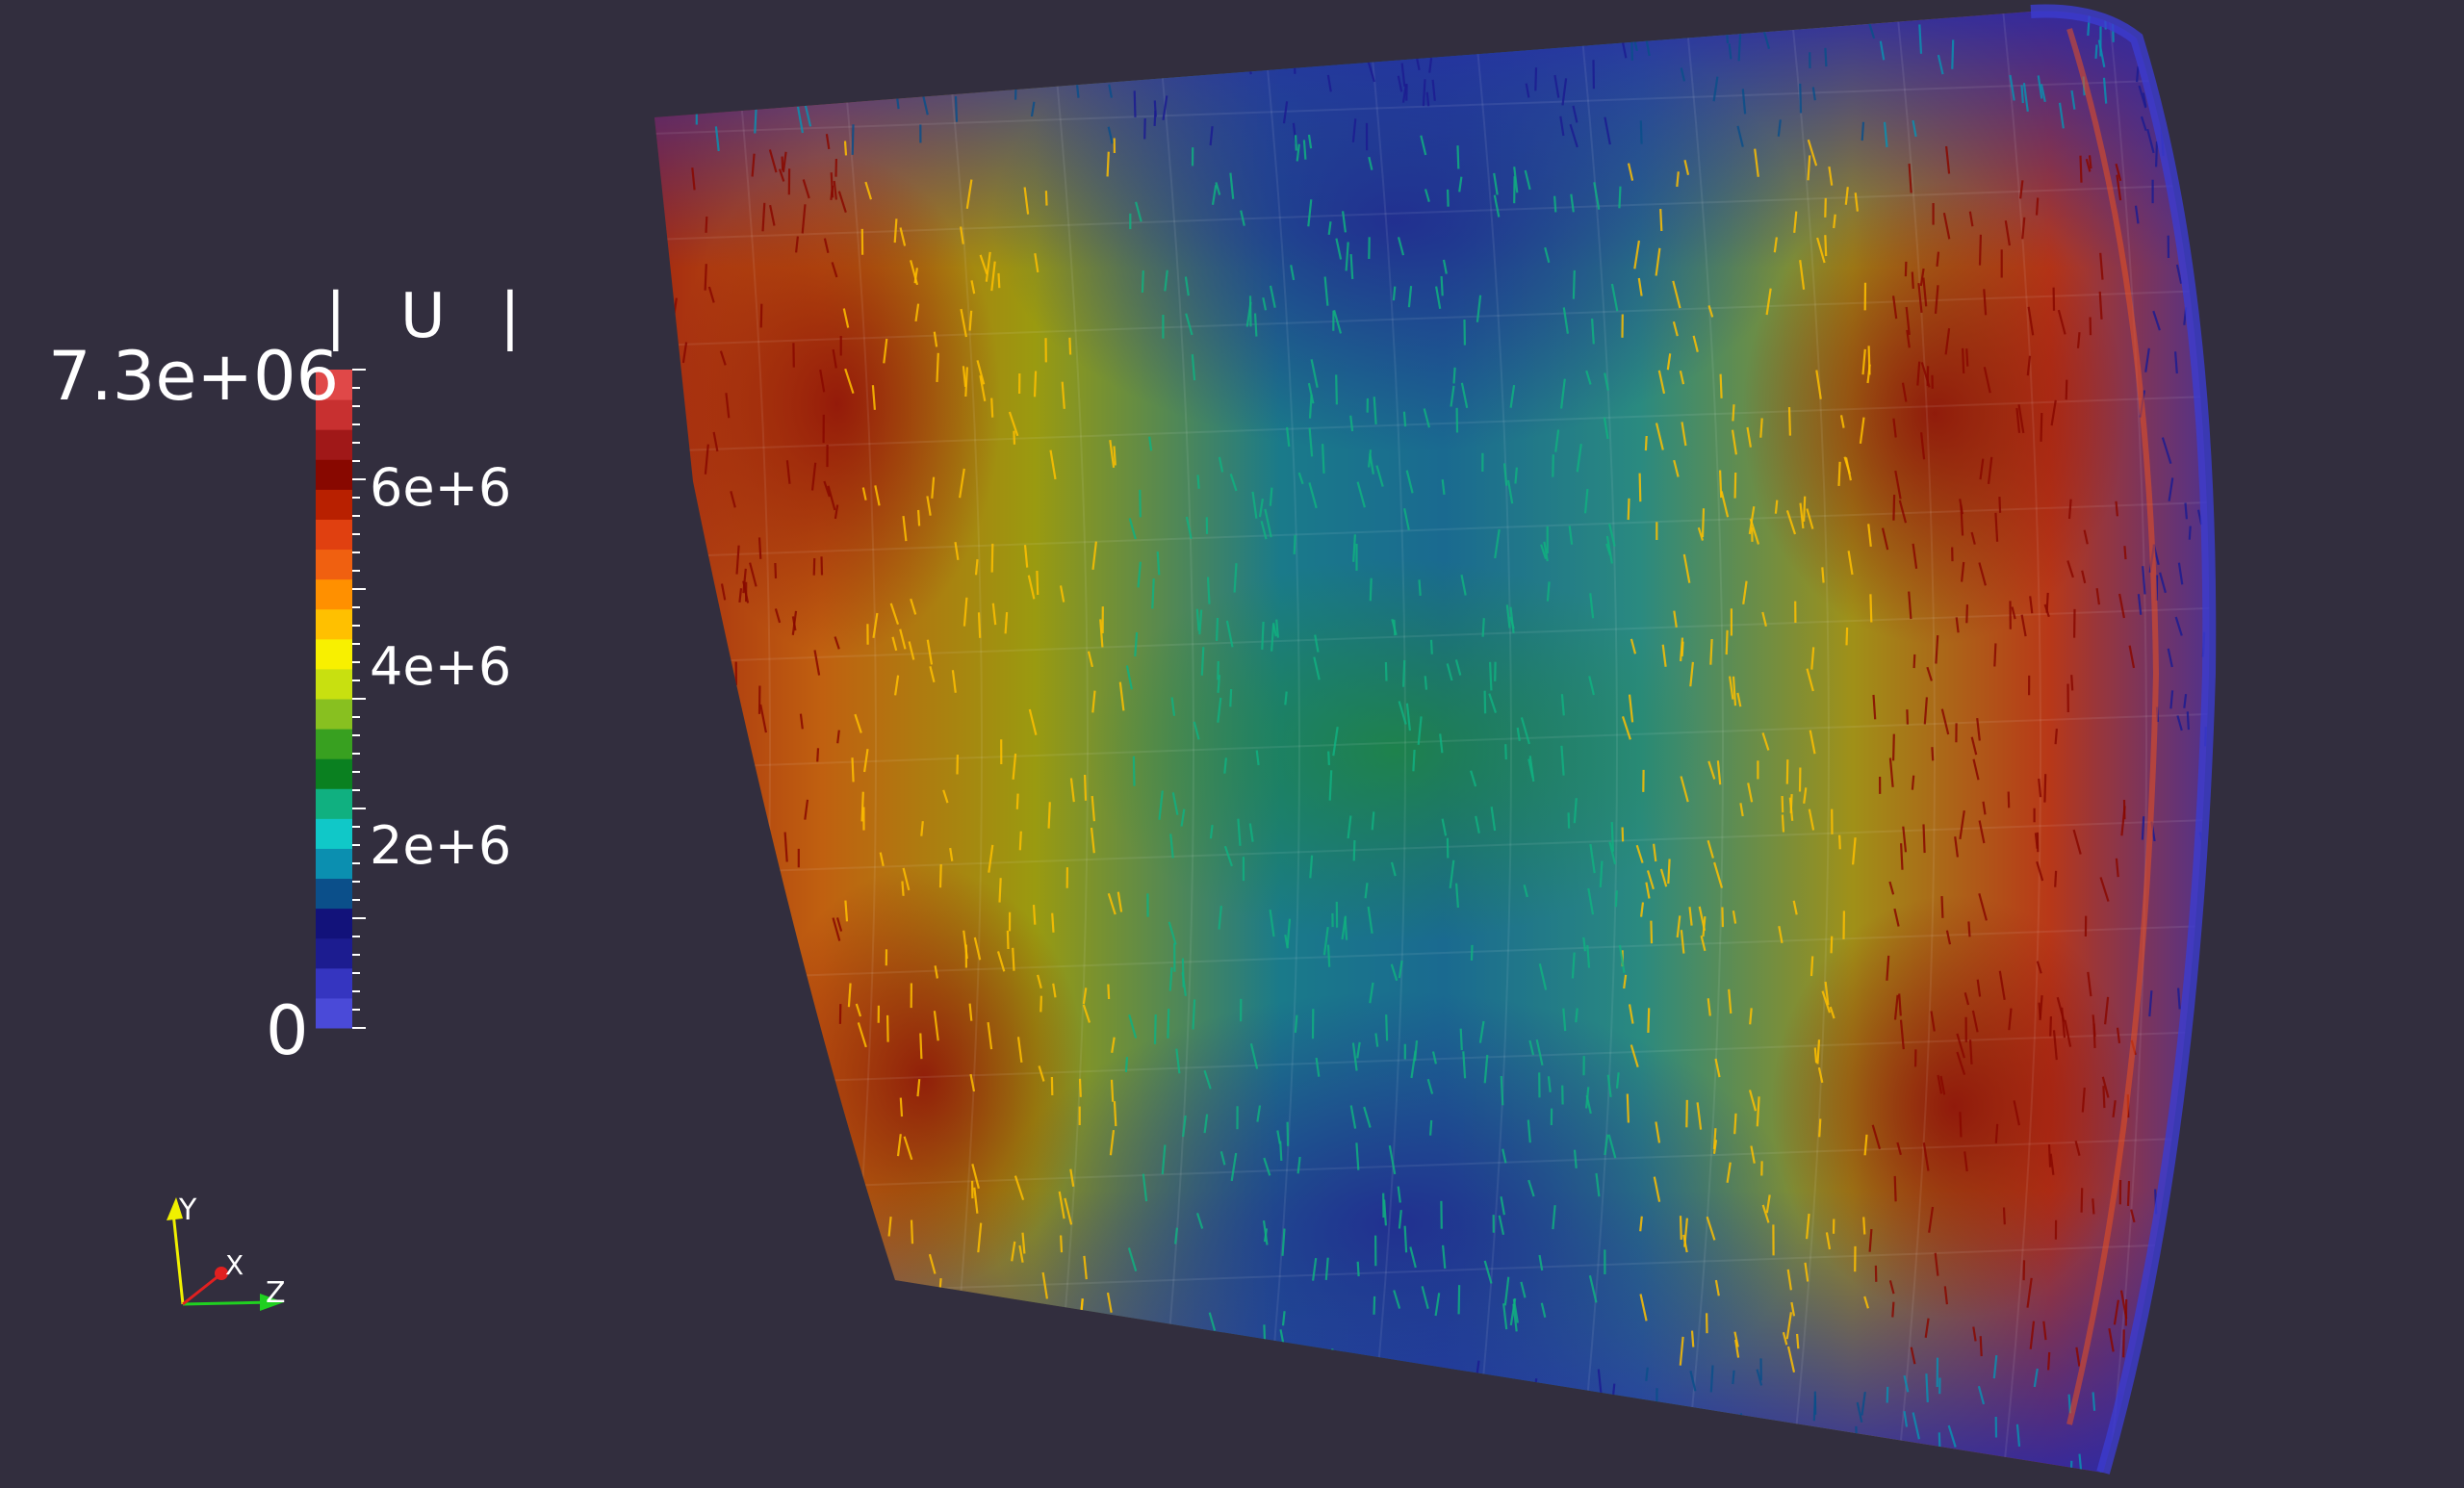  What do you see at coordinates (276, 1293) in the screenshot?
I see `axis-label-z: Z` at bounding box center [276, 1293].